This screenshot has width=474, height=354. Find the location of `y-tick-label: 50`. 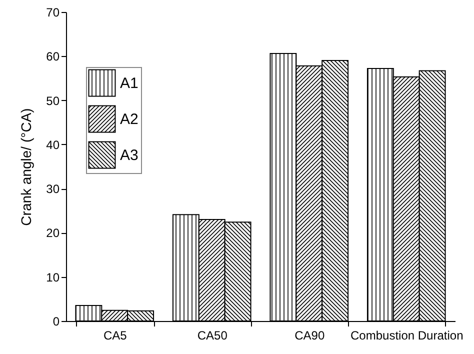

y-tick-label: 50 is located at coordinates (53, 101).